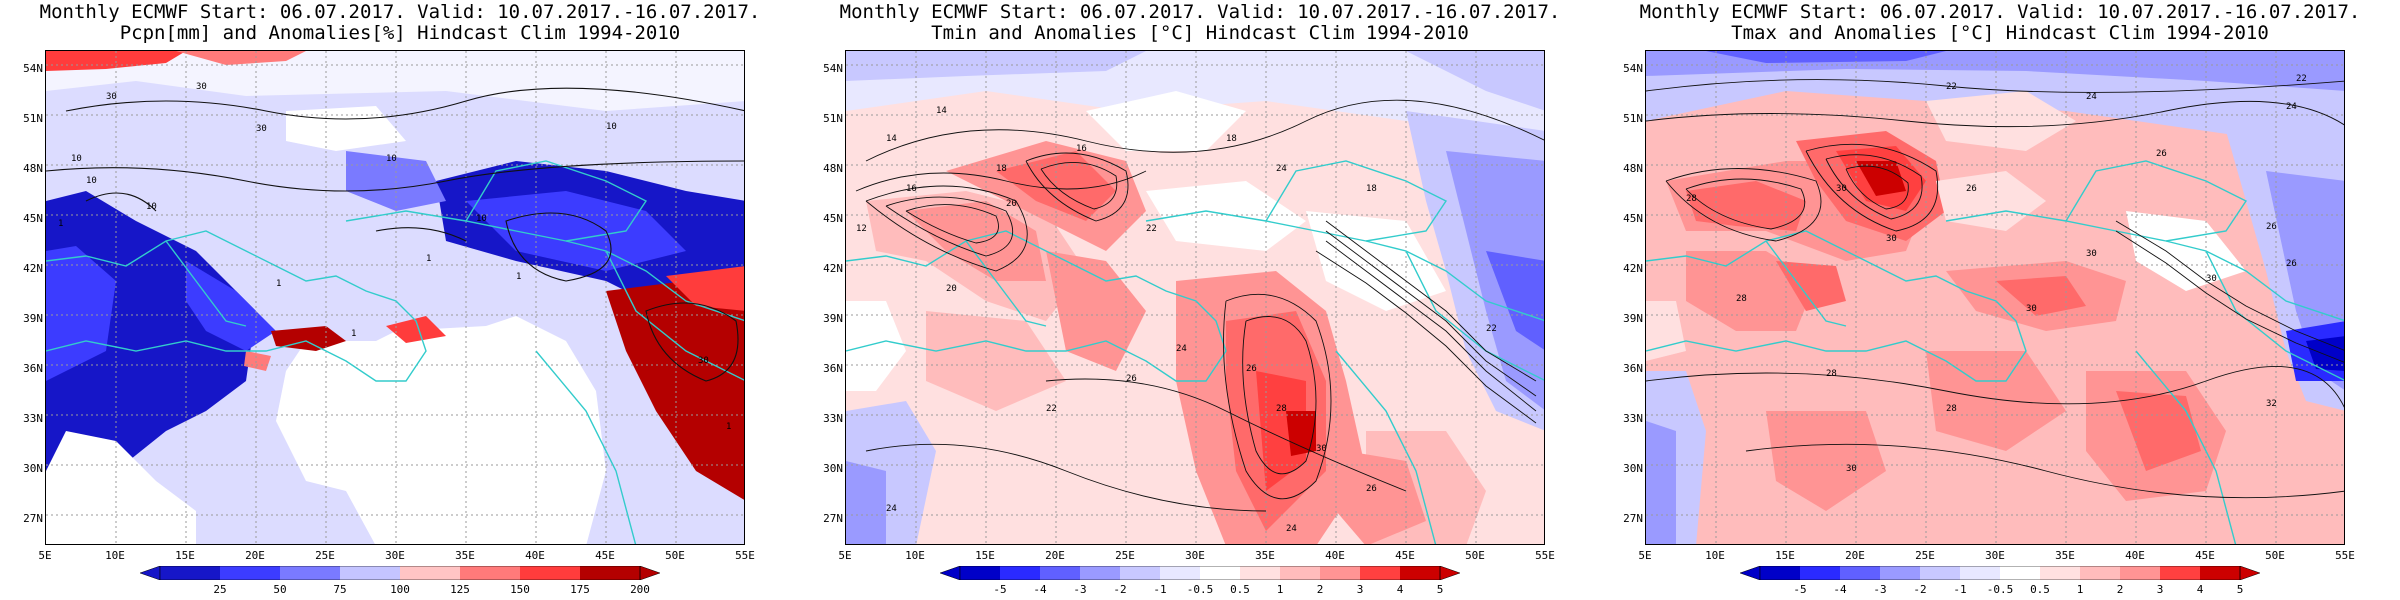  I want to click on contour-label: 32, so click(2271, 404).